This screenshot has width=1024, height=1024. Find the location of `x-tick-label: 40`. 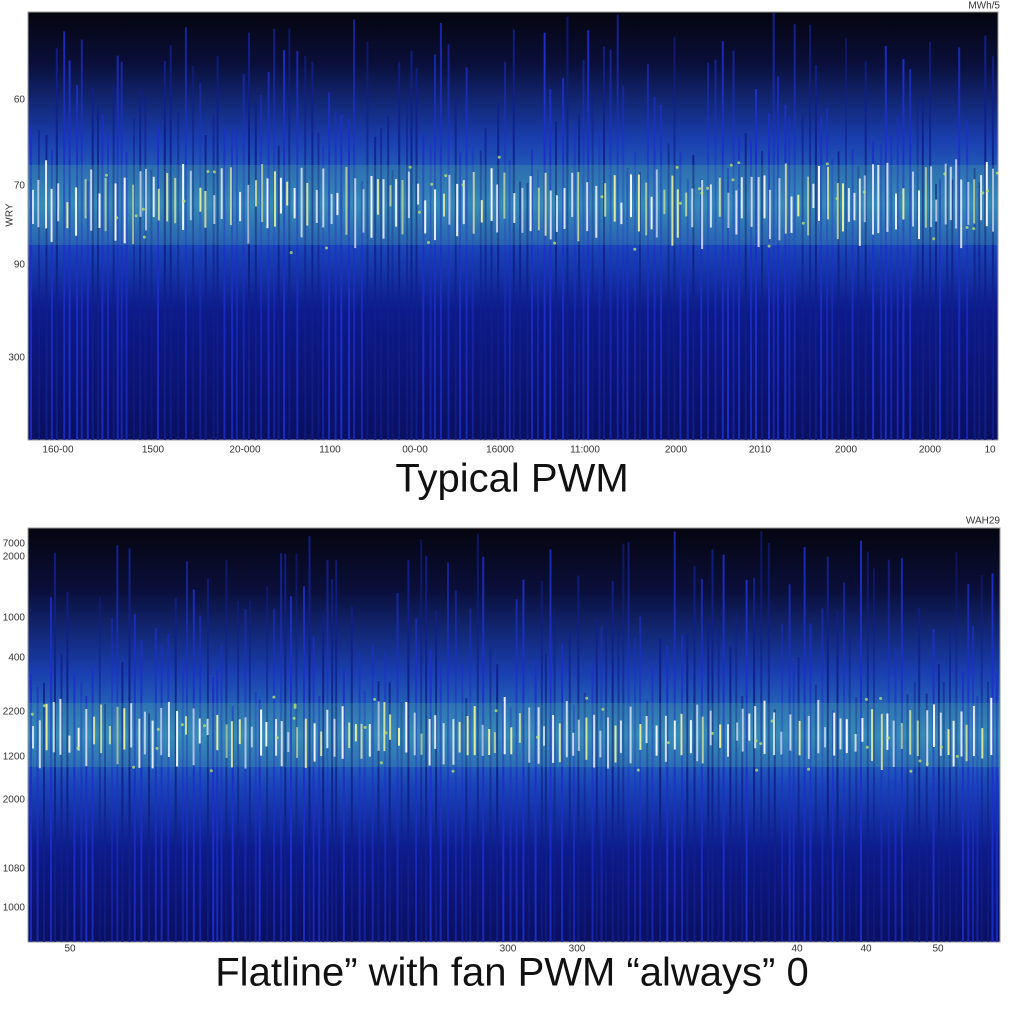

x-tick-label: 40 is located at coordinates (797, 949).